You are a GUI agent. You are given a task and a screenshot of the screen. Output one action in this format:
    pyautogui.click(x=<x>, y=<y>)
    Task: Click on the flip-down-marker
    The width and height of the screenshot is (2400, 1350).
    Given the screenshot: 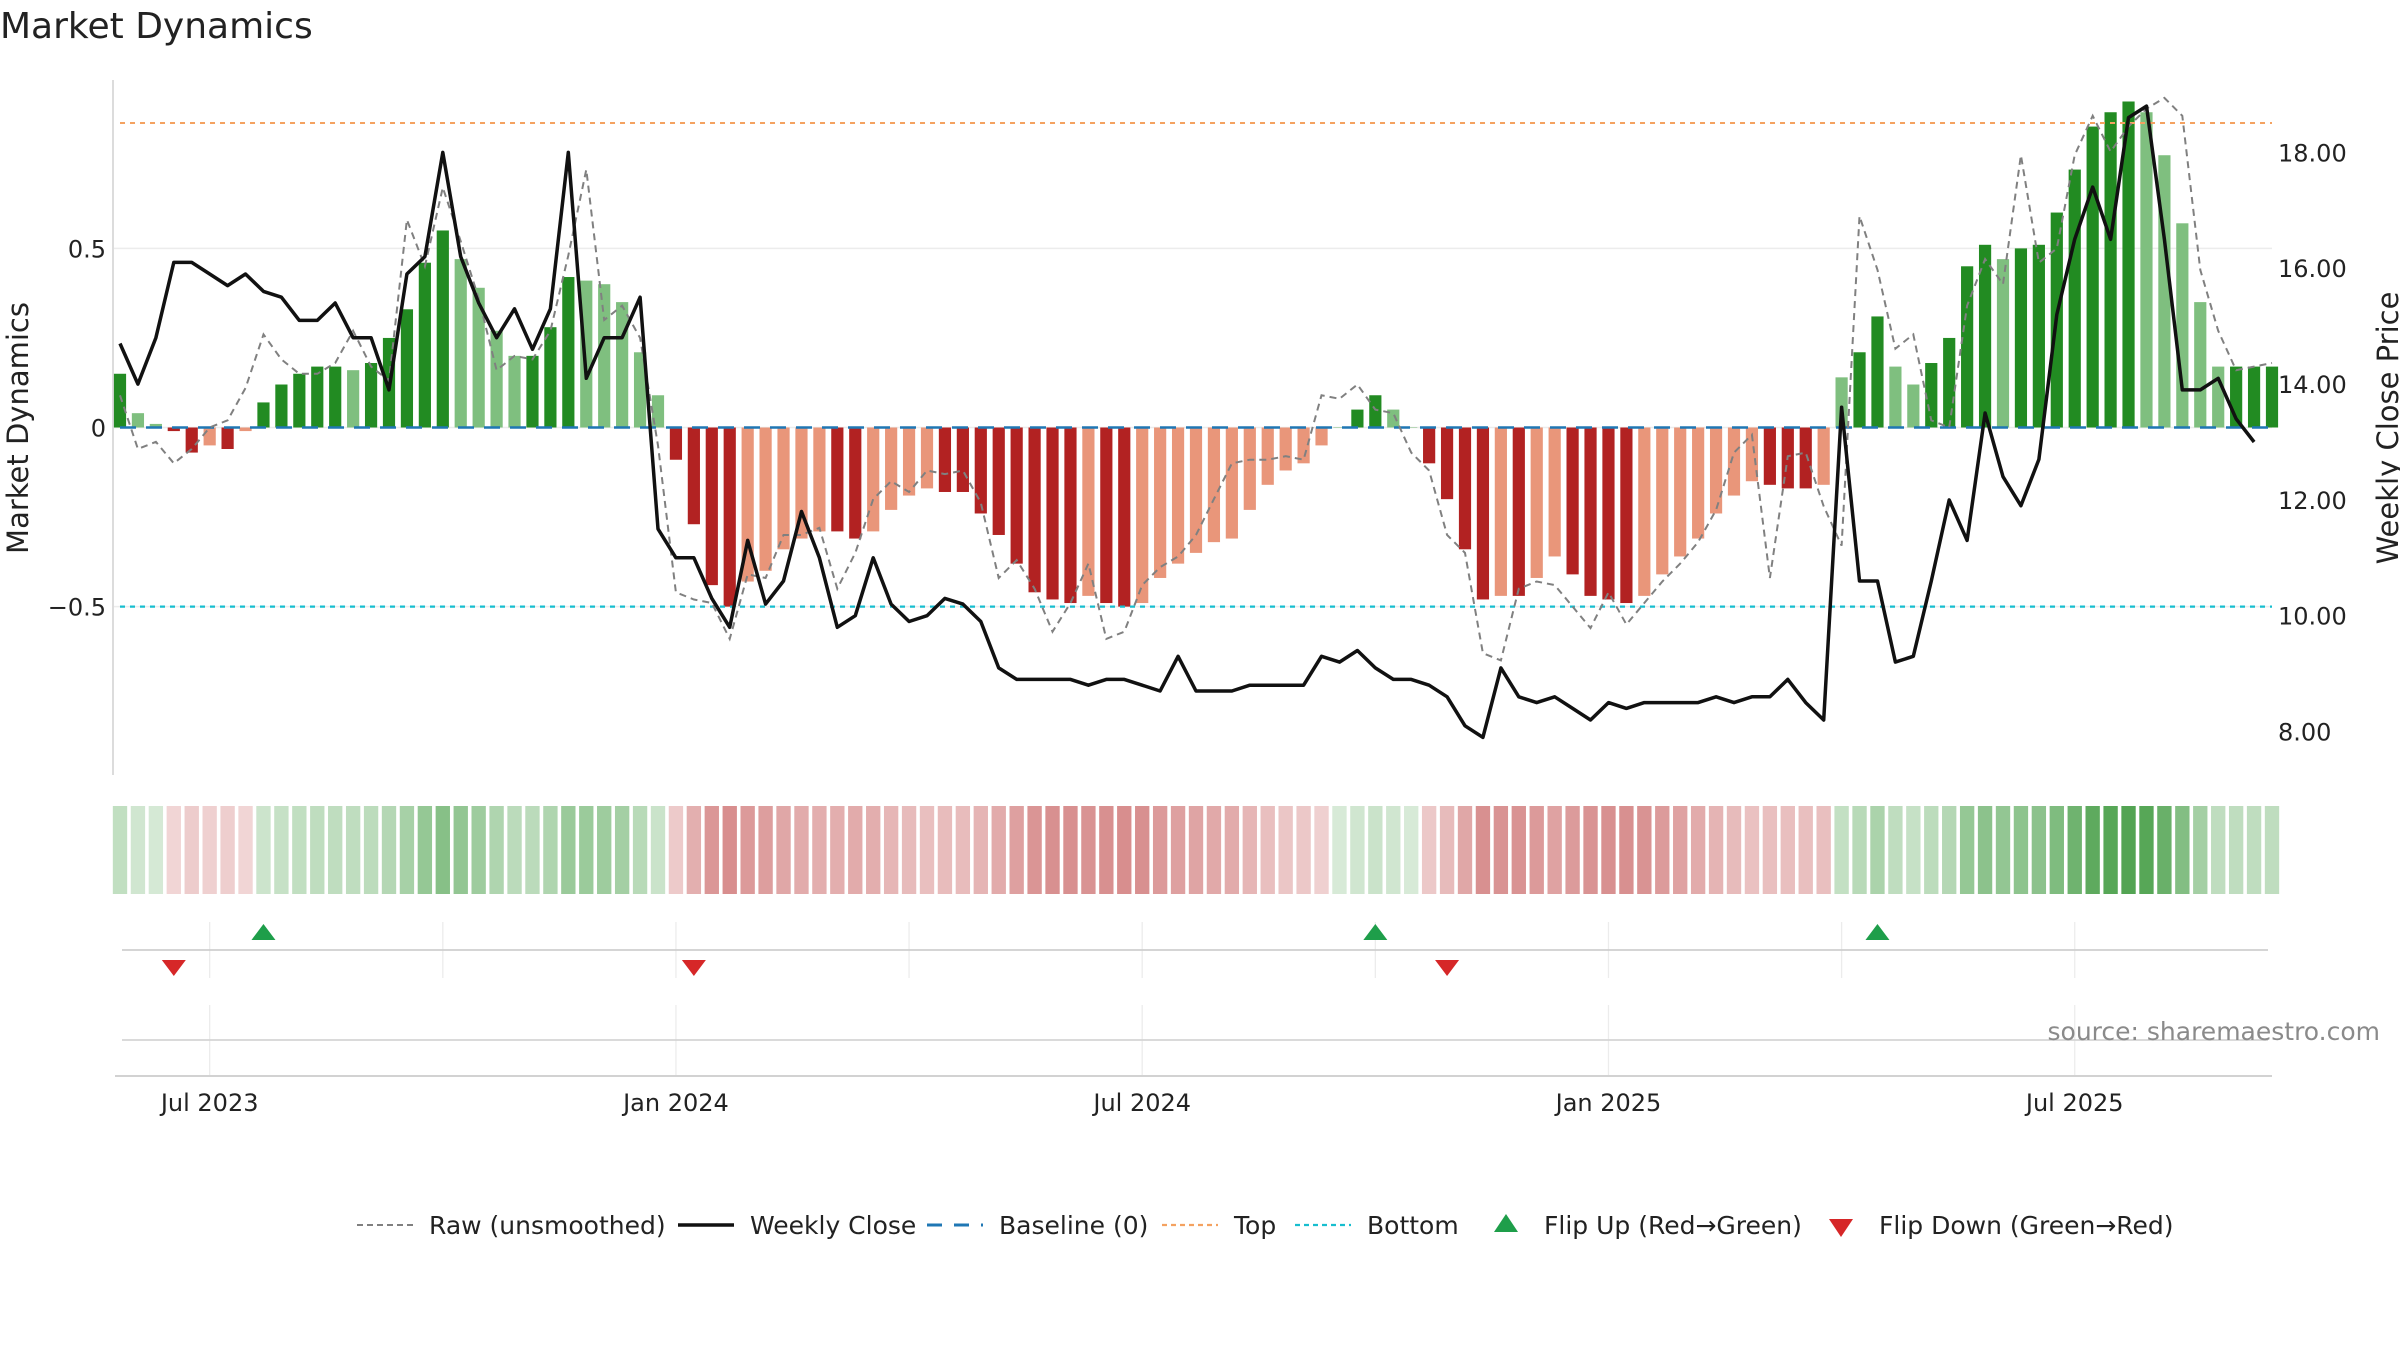 What is the action you would take?
    pyautogui.click(x=693, y=968)
    